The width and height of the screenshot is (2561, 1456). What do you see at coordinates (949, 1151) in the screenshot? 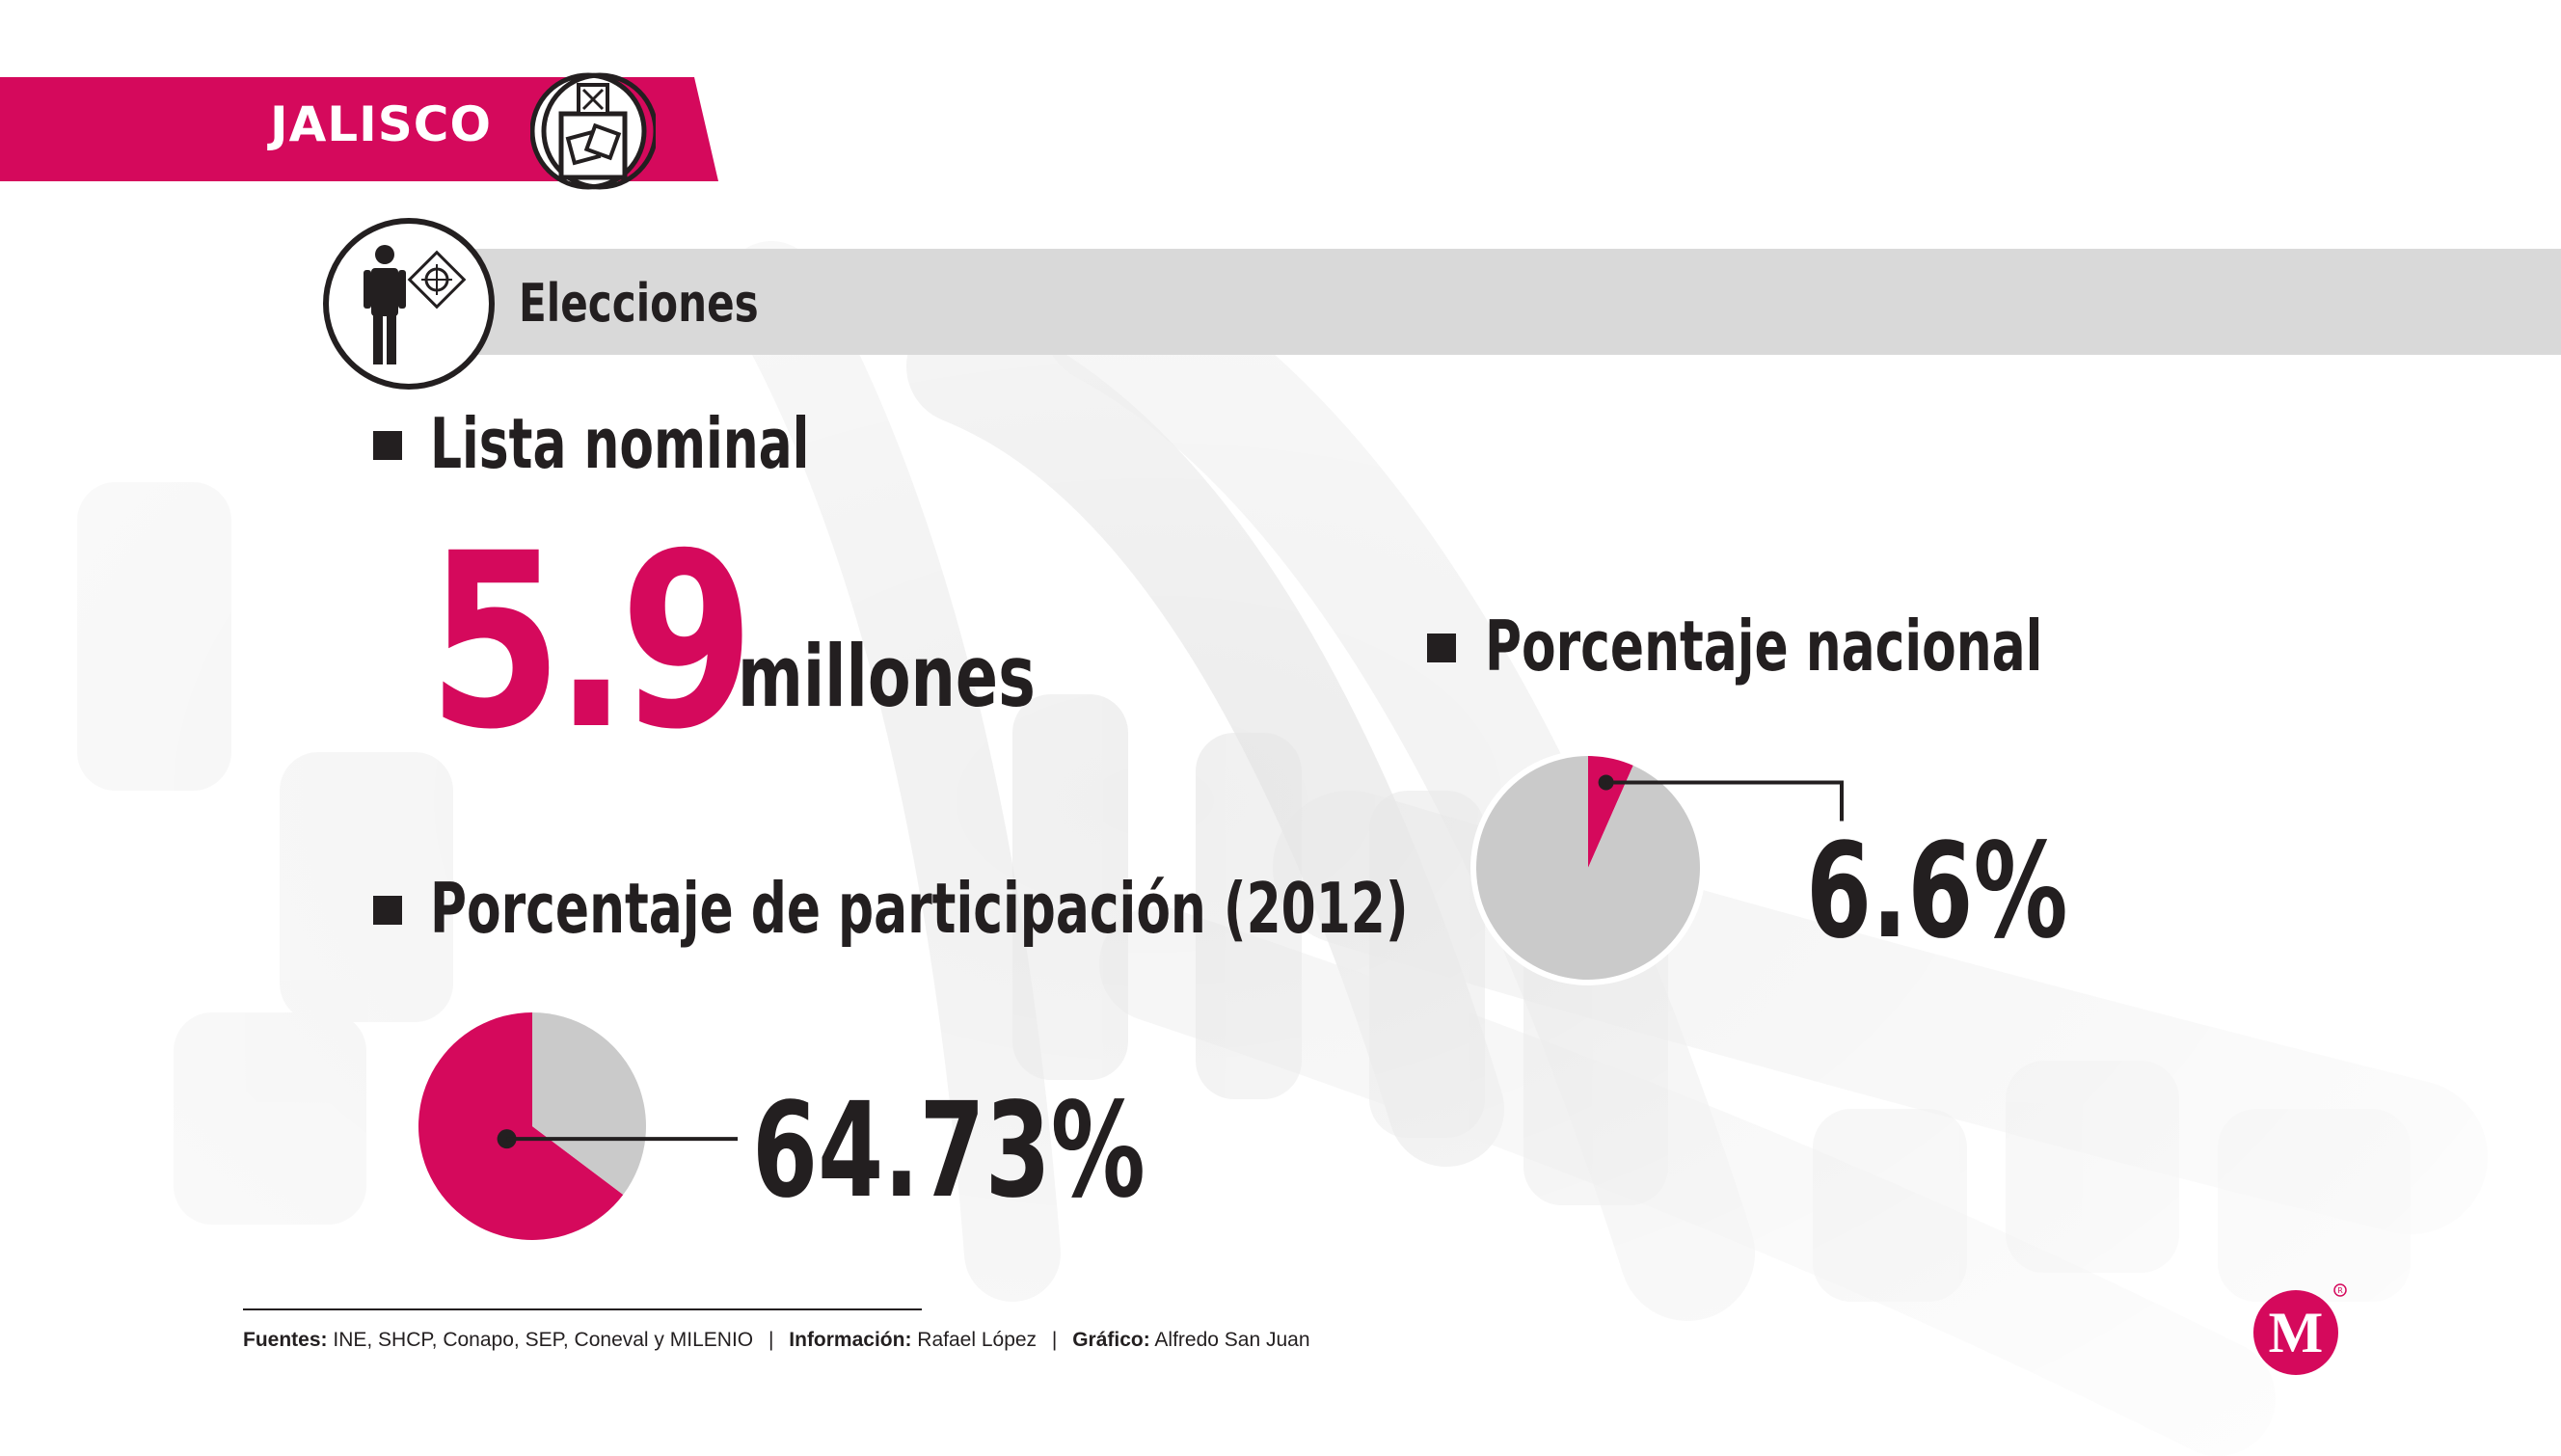
I see `participacion-pct-label: 64.73%` at bounding box center [949, 1151].